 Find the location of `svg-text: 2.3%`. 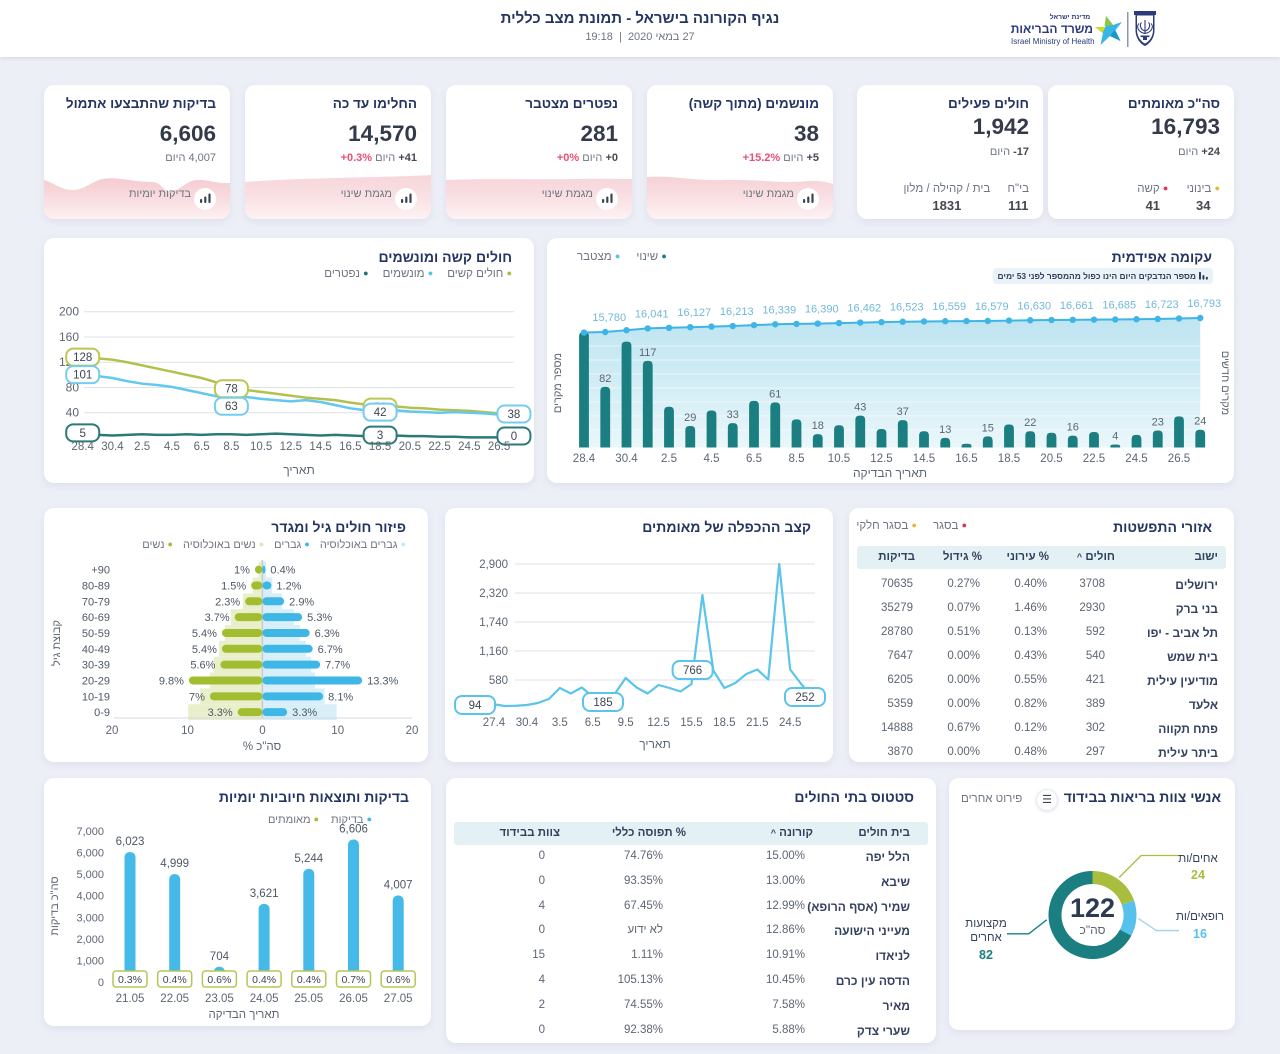

svg-text: 2.3% is located at coordinates (227, 602).